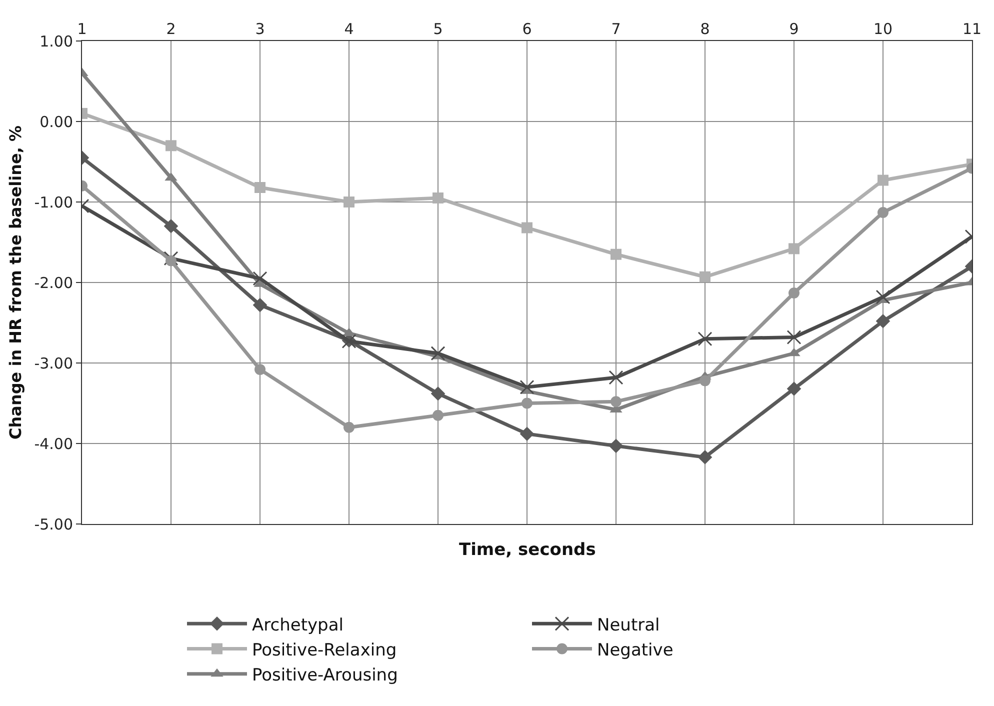 The width and height of the screenshot is (994, 706). I want to click on x-tick-label: 11, so click(972, 29).